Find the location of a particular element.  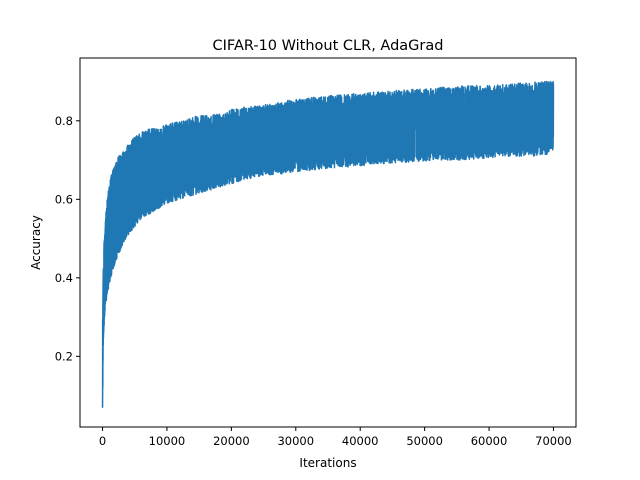

x-tick-label: 20000 is located at coordinates (231, 441).